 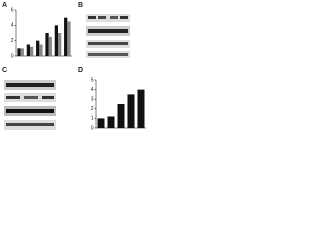 I want to click on panel-letter: B, so click(x=80, y=5).